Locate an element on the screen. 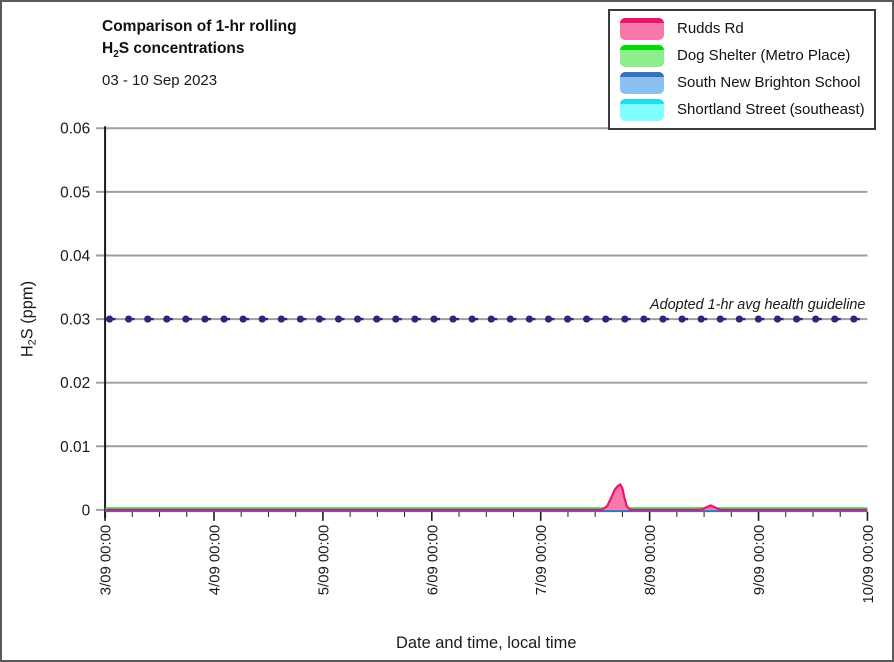  svg-text: 0.03 is located at coordinates (75, 320).